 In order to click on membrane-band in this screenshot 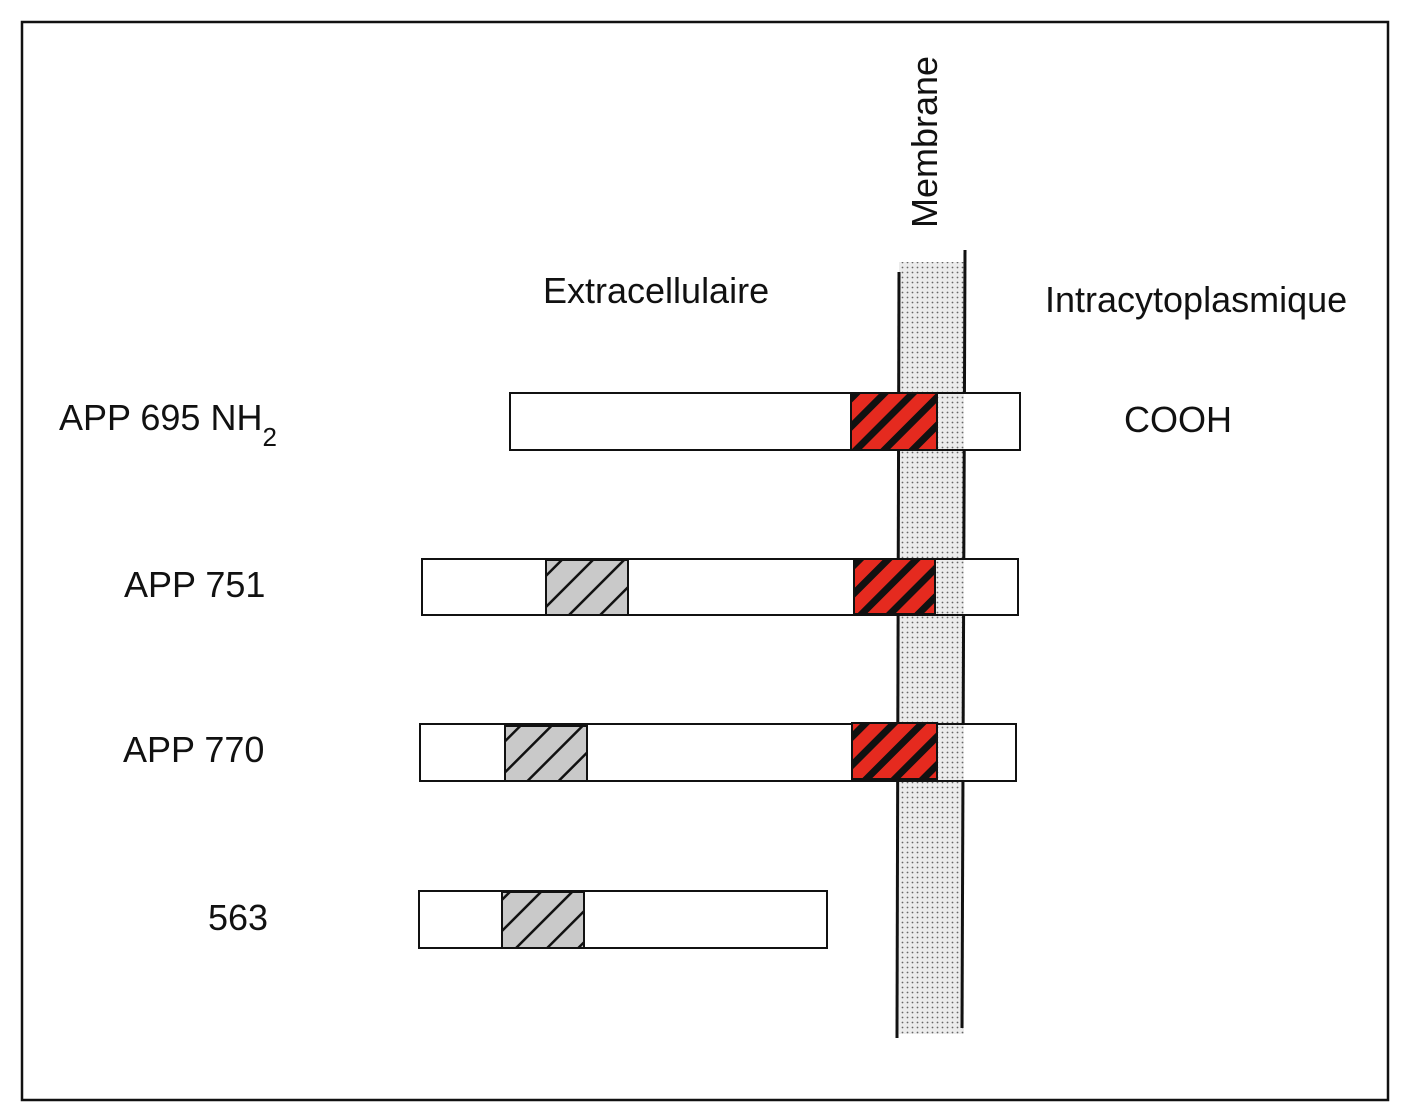, I will do `click(931, 648)`.